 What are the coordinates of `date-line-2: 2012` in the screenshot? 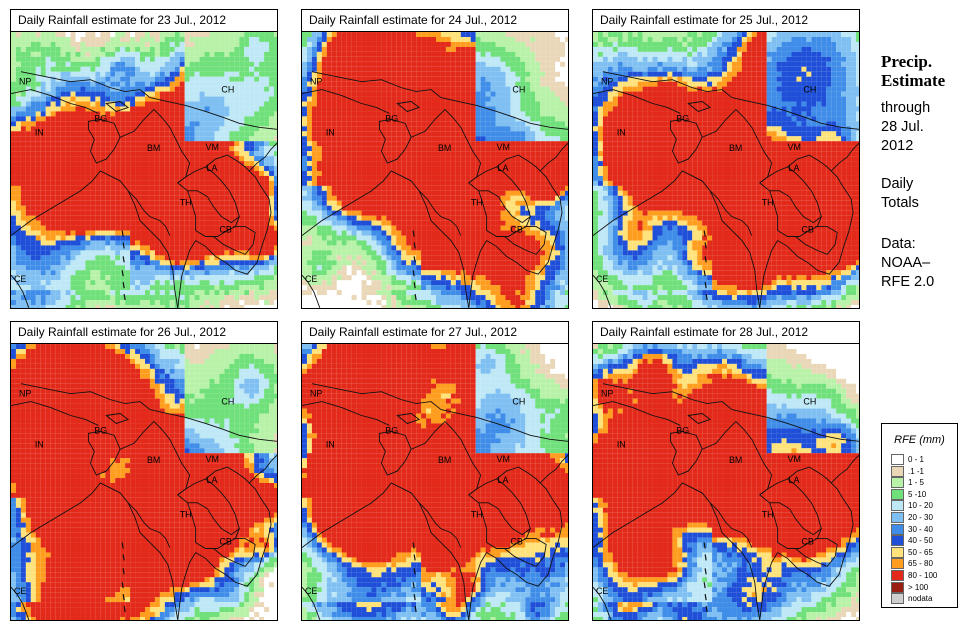 It's located at (897, 146).